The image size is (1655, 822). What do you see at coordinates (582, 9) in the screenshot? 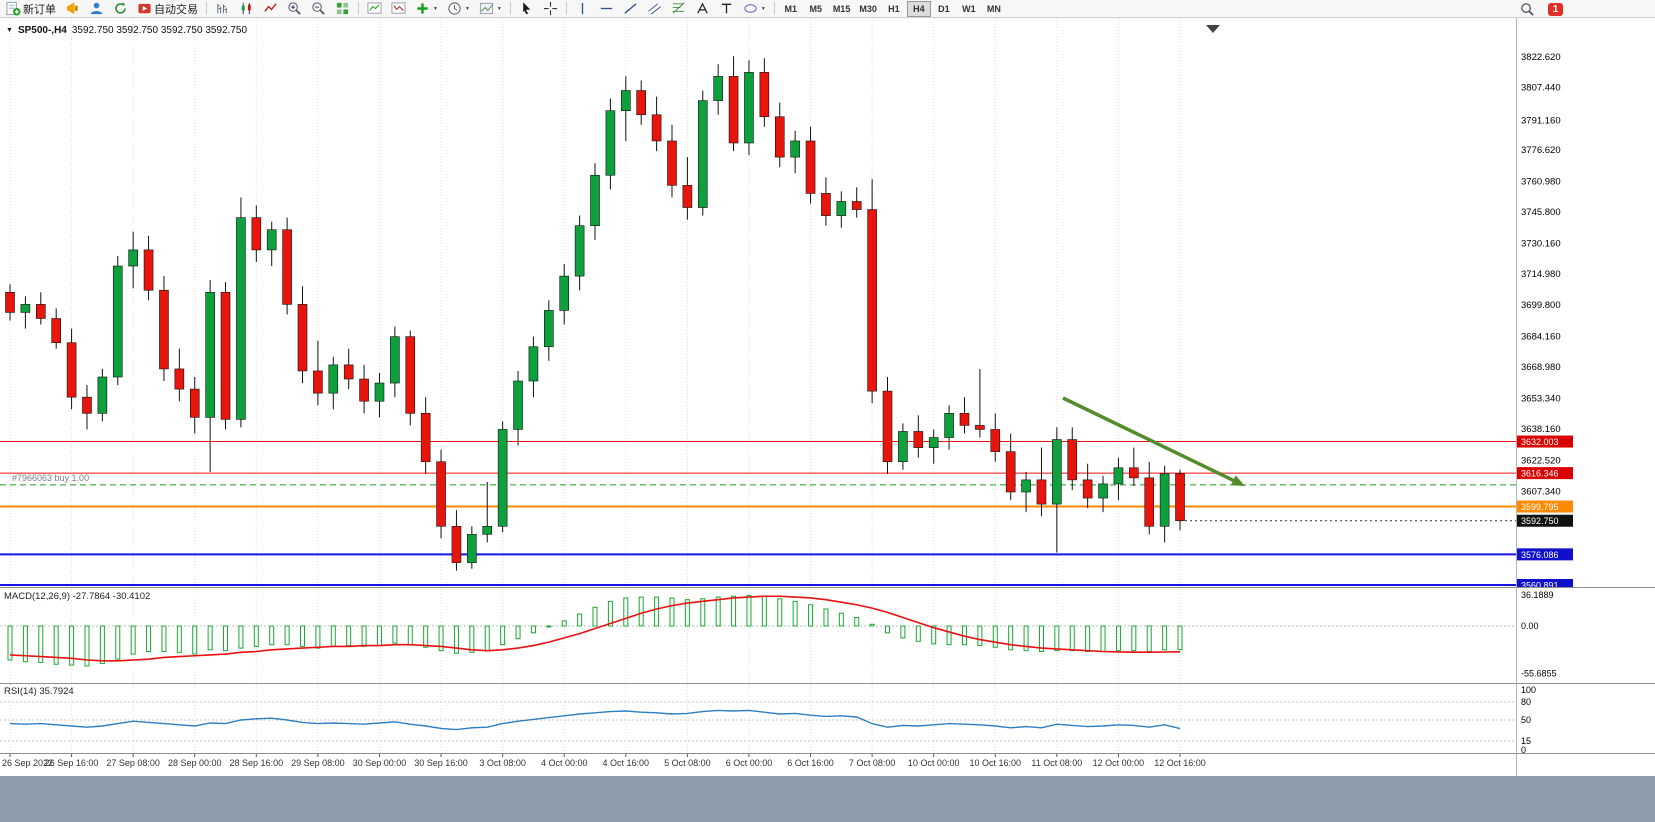
I see `vertical-line-button` at bounding box center [582, 9].